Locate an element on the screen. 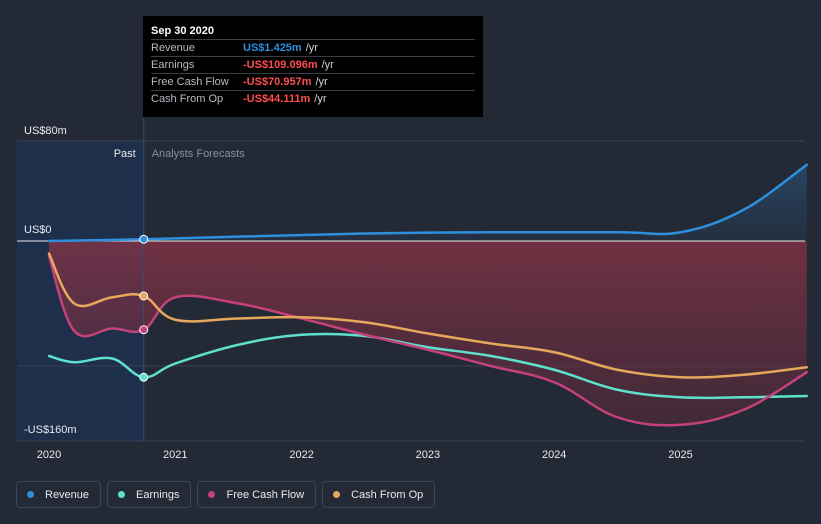 This screenshot has height=524, width=821. legend-label: Revenue is located at coordinates (67, 494).